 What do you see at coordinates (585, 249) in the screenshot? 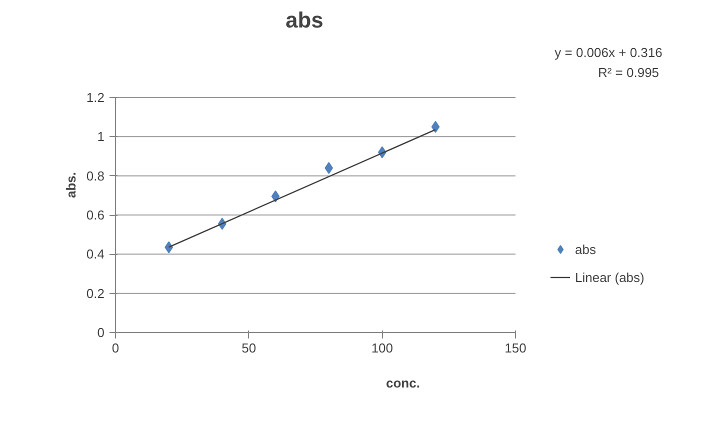
I see `legend-label: abs` at bounding box center [585, 249].